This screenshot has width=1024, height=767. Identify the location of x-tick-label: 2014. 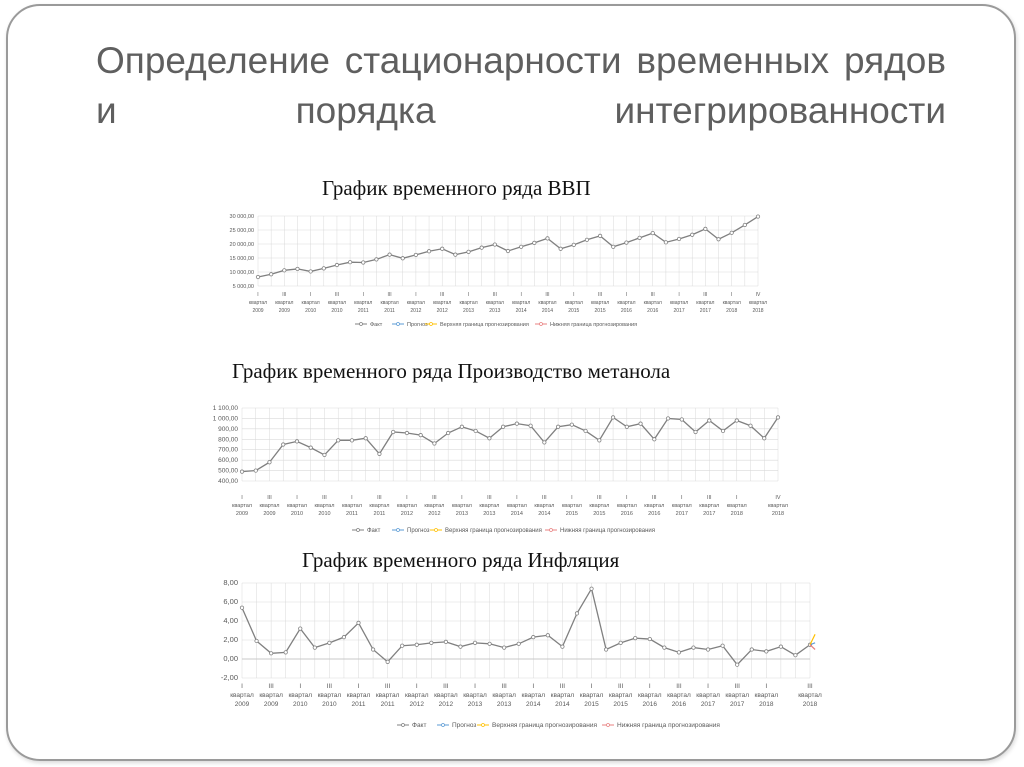
(544, 514).